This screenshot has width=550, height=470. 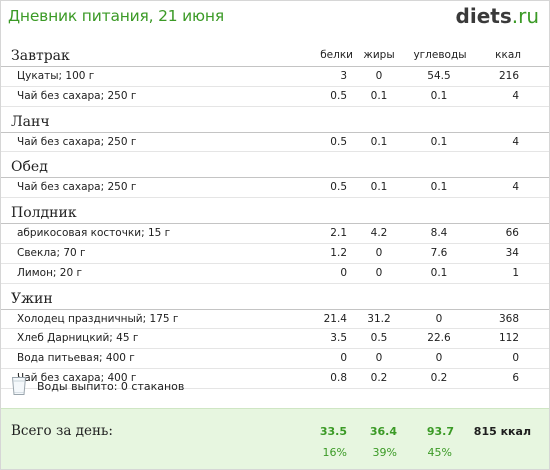 What do you see at coordinates (77, 377) in the screenshot?
I see `food-name: Чай без сахара; 400 г` at bounding box center [77, 377].